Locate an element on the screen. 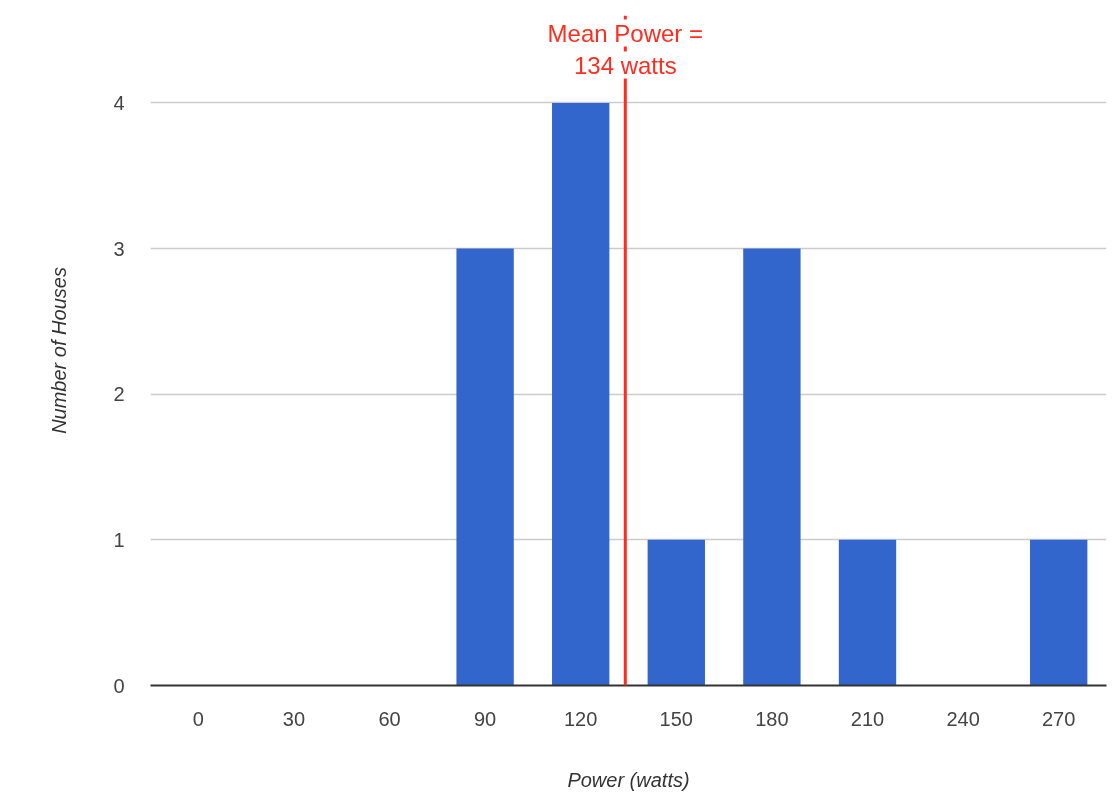 Image resolution: width=1116 pixels, height=805 pixels. ref-line-label: Mean Power = 134 watts is located at coordinates (625, 49).